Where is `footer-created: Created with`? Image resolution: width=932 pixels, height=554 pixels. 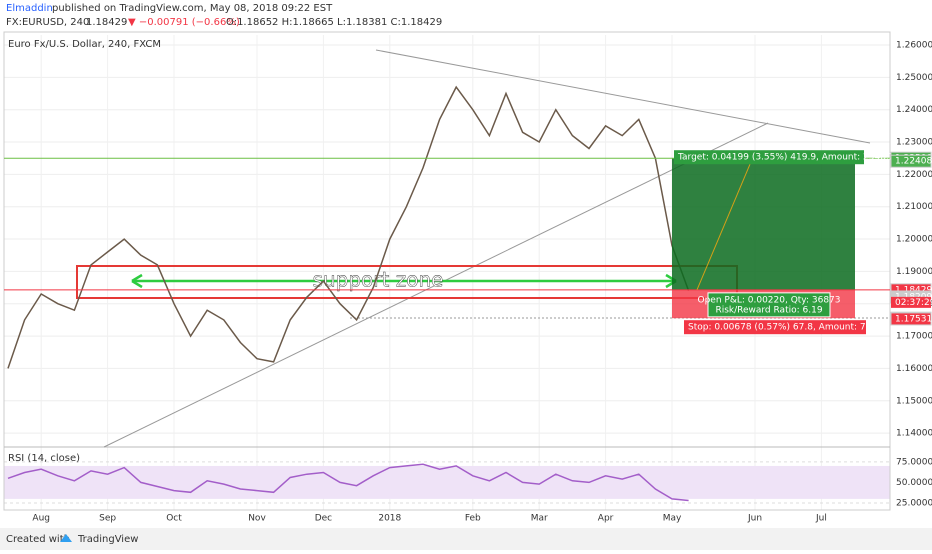
footer-created: Created with is located at coordinates (38, 539).